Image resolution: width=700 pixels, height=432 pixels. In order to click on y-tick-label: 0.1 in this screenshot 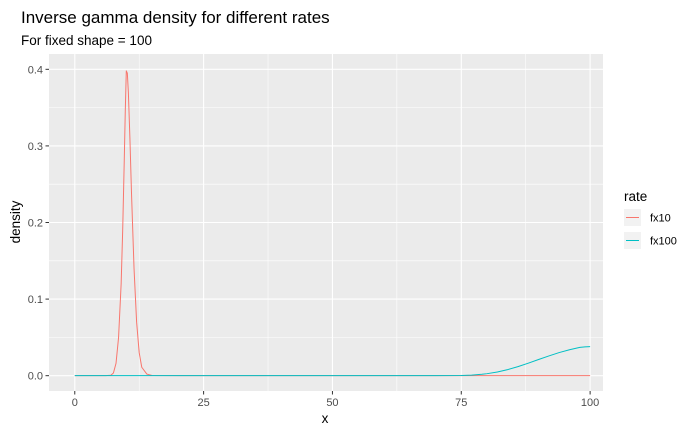, I will do `click(35, 300)`.